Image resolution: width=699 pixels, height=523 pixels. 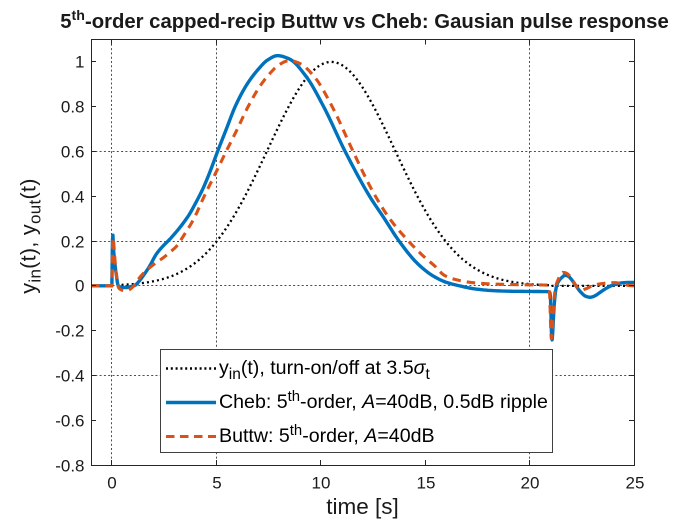 I want to click on legend-line-dashed-icon, so click(x=190, y=436).